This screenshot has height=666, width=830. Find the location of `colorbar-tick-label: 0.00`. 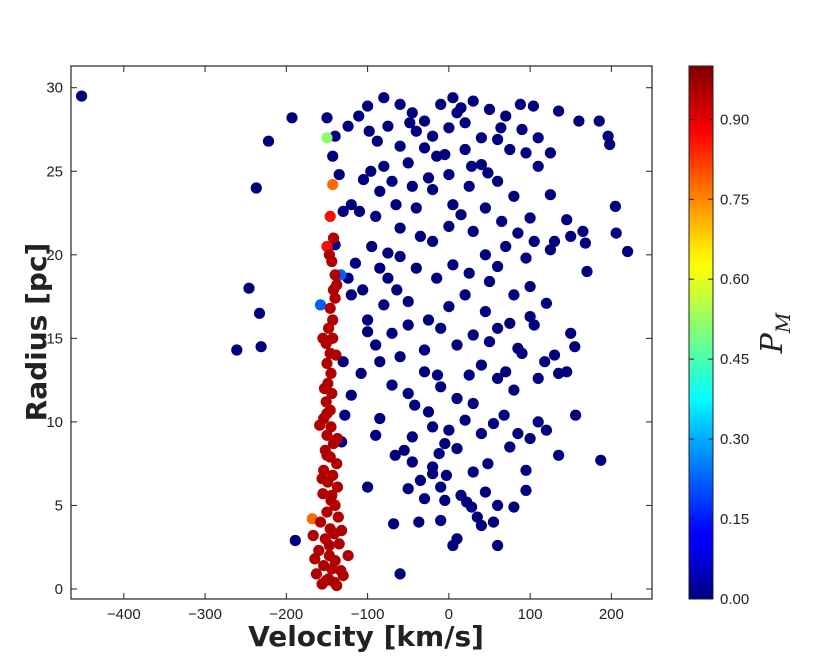

colorbar-tick-label: 0.00 is located at coordinates (734, 599).